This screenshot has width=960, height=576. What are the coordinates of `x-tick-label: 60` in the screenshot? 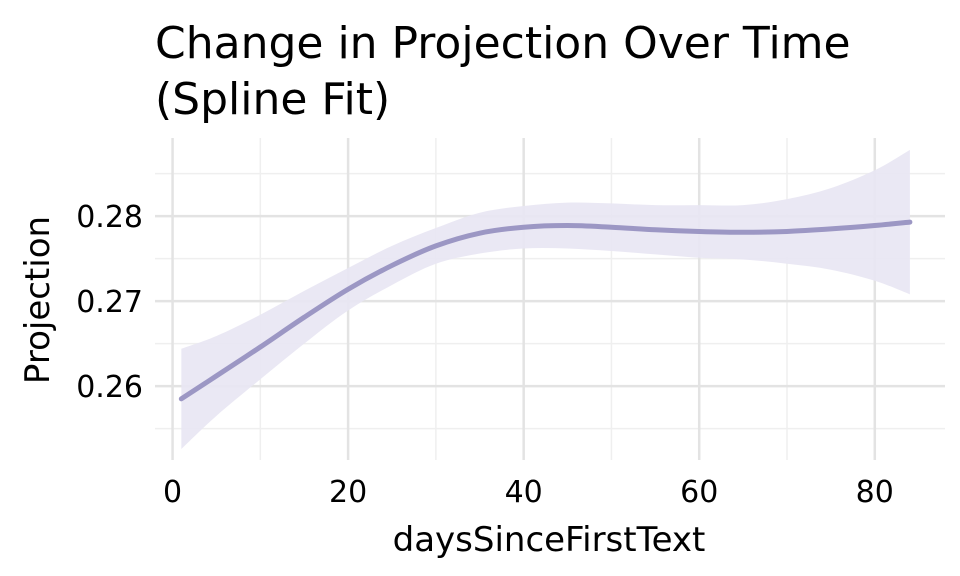 It's located at (699, 492).